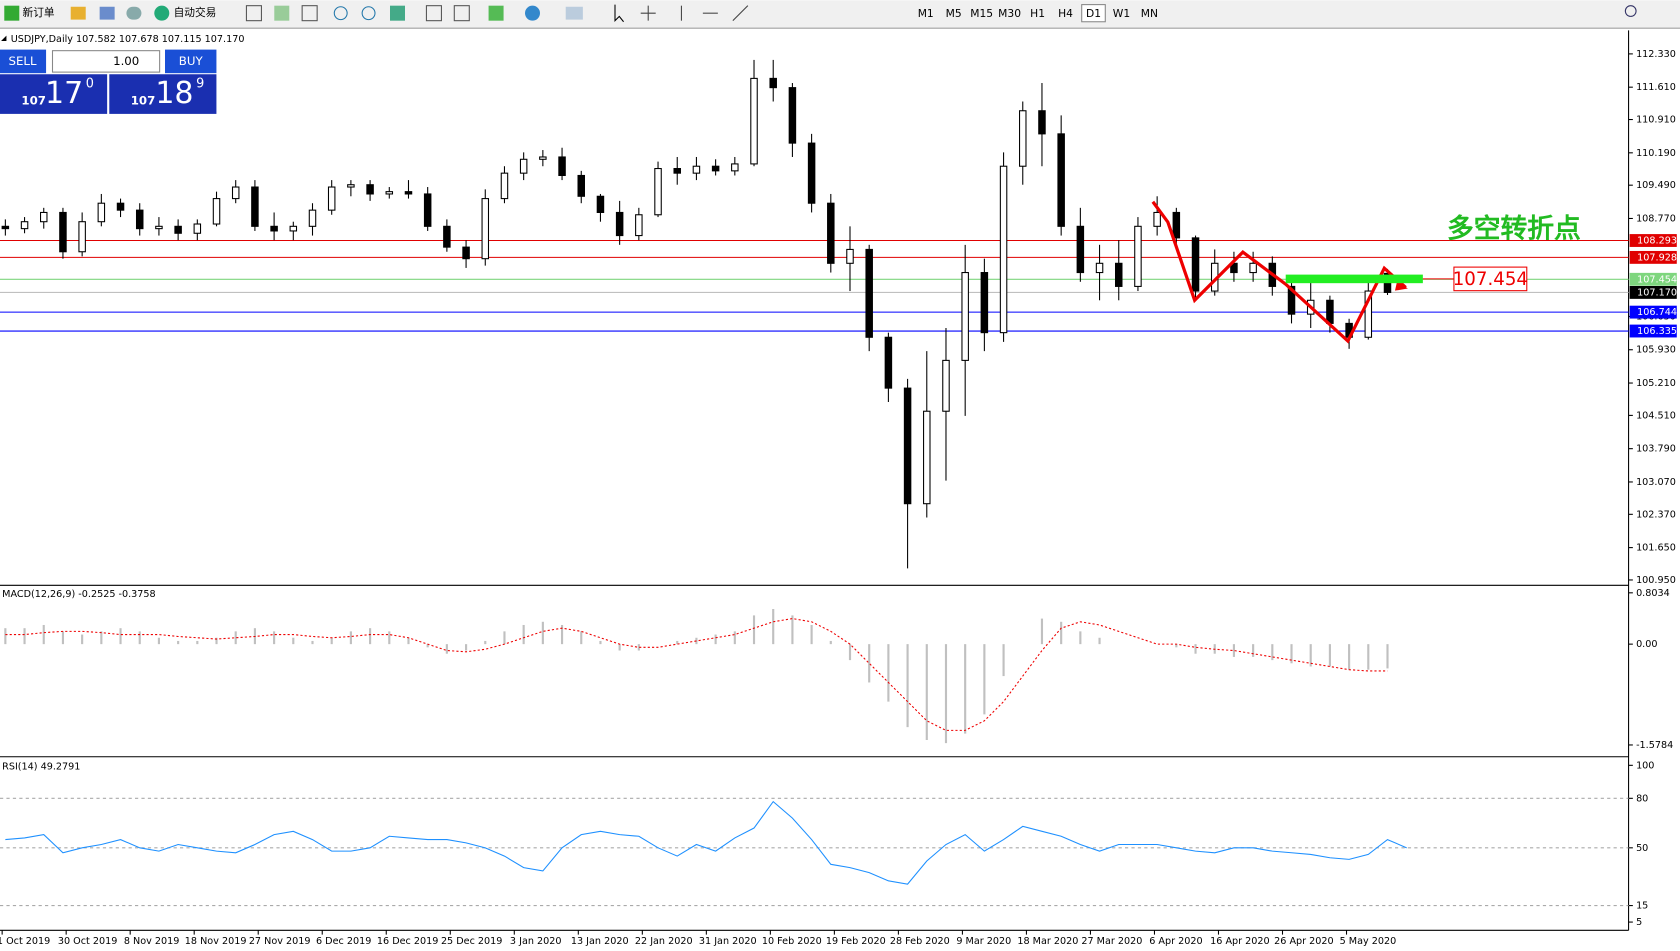 This screenshot has height=951, width=1680. I want to click on x-tick-label: 31 Jan 2020, so click(728, 941).